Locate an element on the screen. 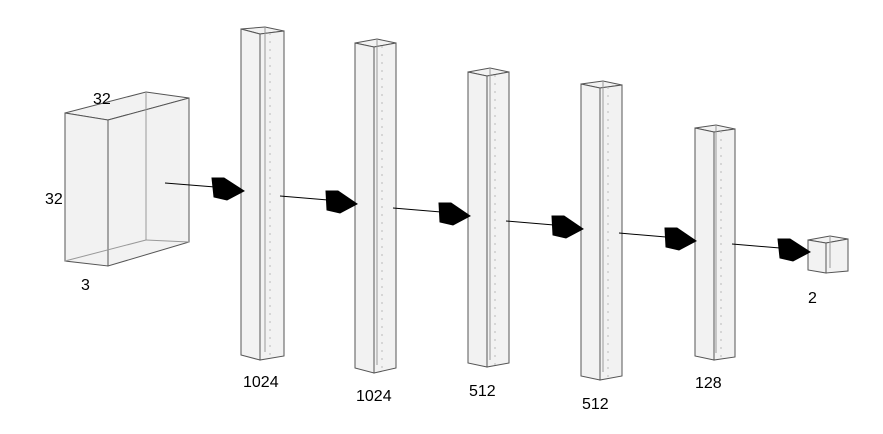  input-height-label: 32 is located at coordinates (54, 199).